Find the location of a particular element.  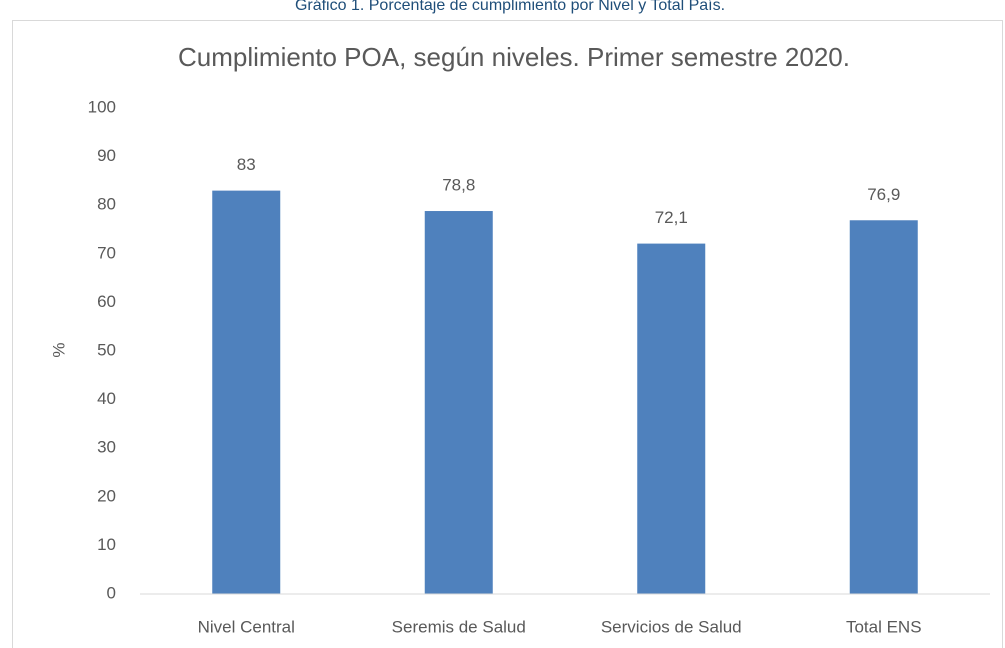

value-label: 76,9 is located at coordinates (883, 194).